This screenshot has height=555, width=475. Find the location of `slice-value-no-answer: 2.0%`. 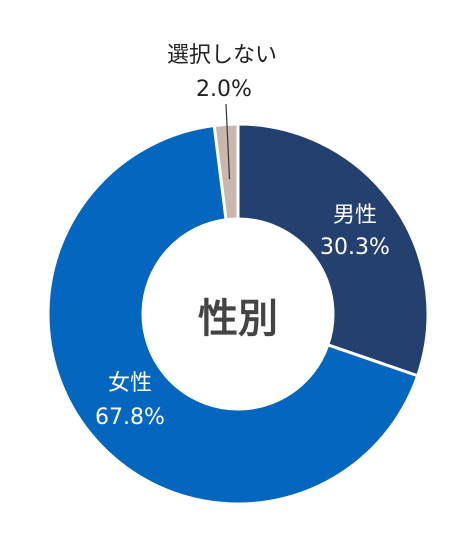

slice-value-no-answer: 2.0% is located at coordinates (224, 89).